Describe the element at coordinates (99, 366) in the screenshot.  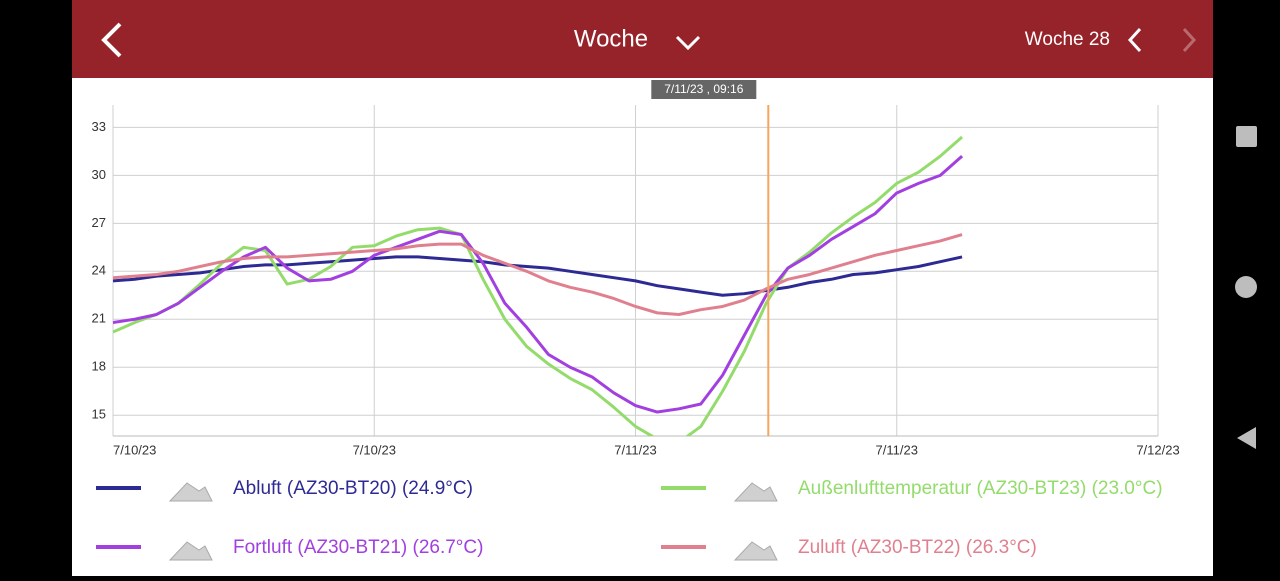
I see `y-tick-label: 18` at that location.